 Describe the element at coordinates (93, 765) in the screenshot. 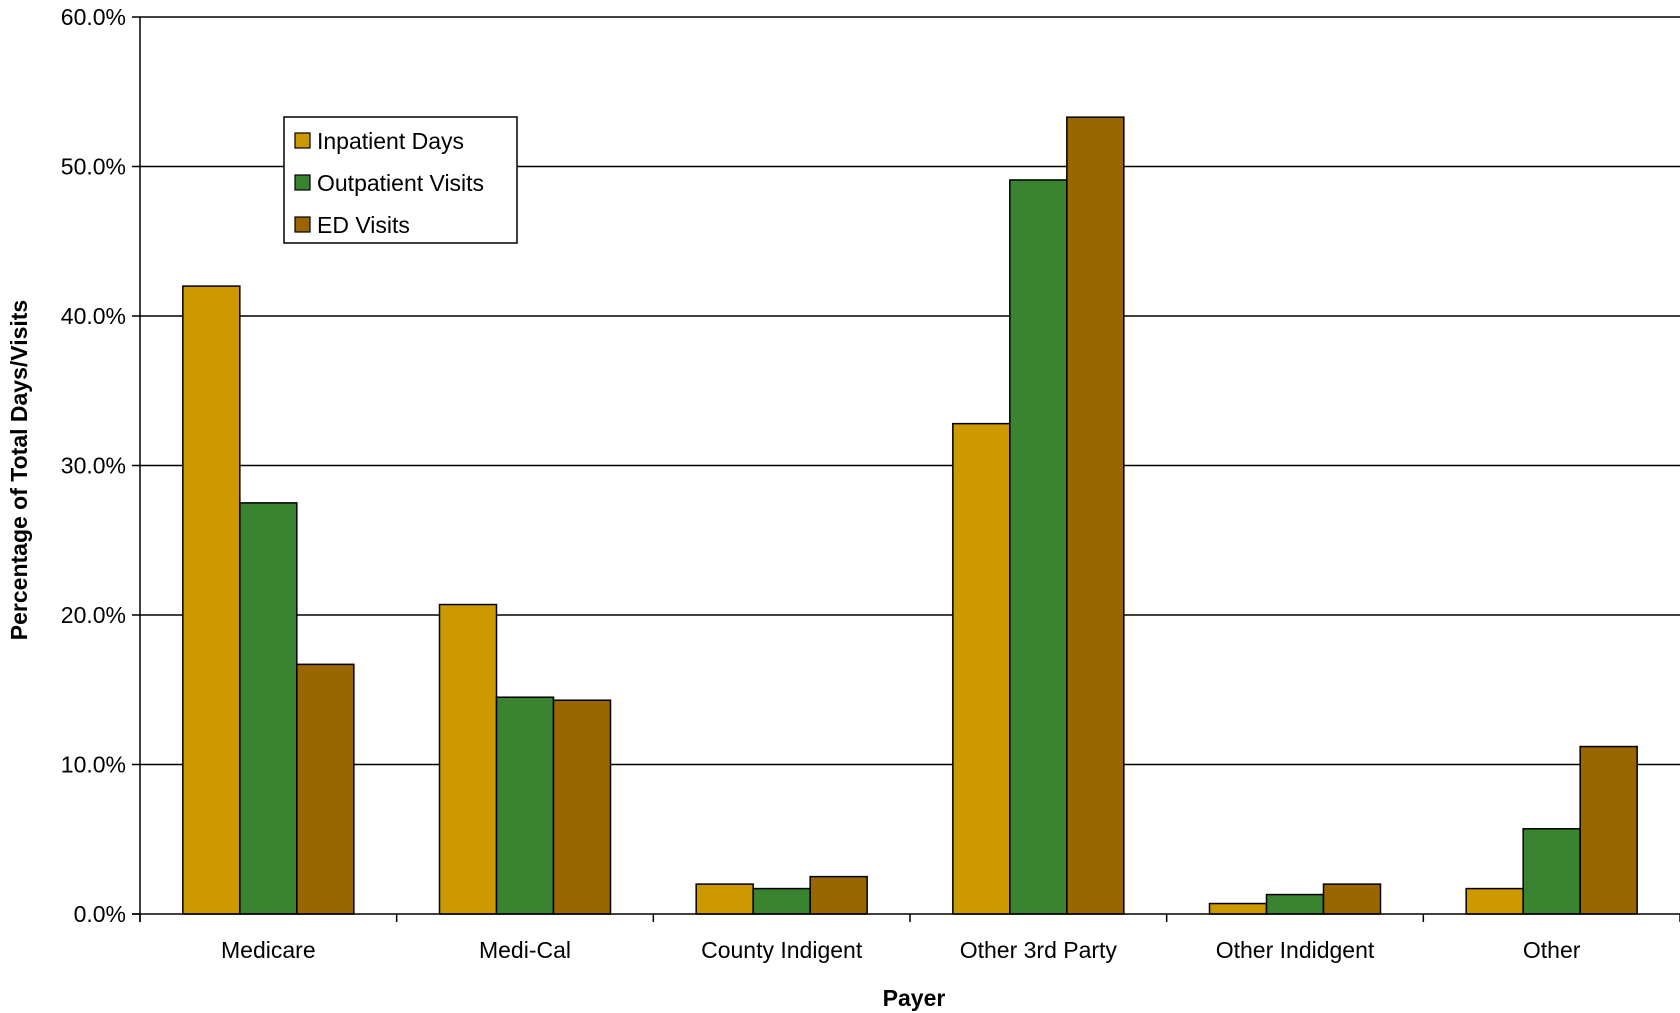

I see `y-tick-label: 10.0%` at that location.